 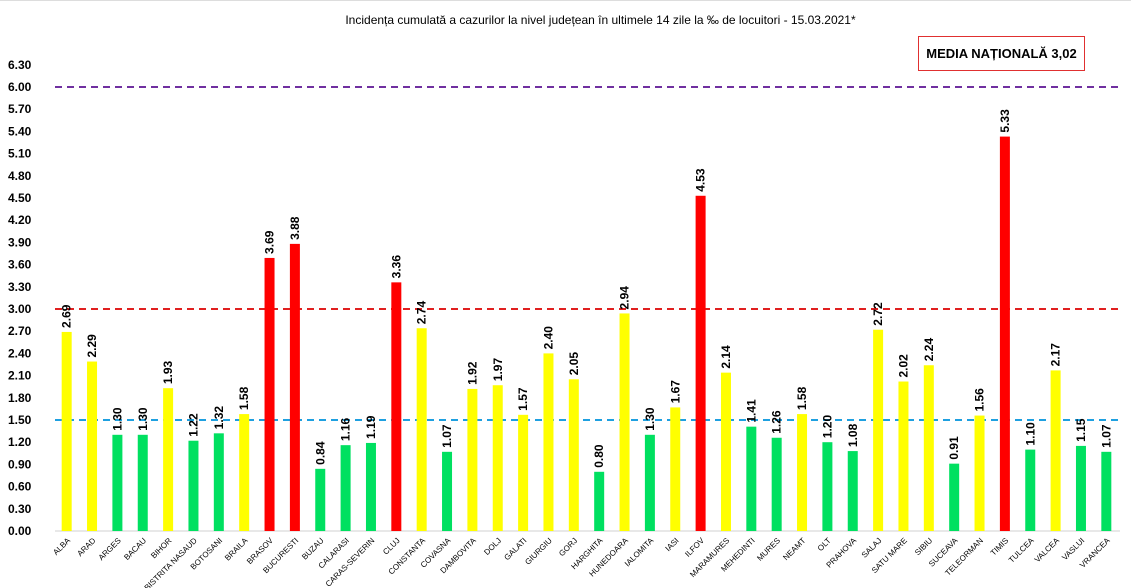 What do you see at coordinates (20, 309) in the screenshot?
I see `y-tick-label: 3.00` at bounding box center [20, 309].